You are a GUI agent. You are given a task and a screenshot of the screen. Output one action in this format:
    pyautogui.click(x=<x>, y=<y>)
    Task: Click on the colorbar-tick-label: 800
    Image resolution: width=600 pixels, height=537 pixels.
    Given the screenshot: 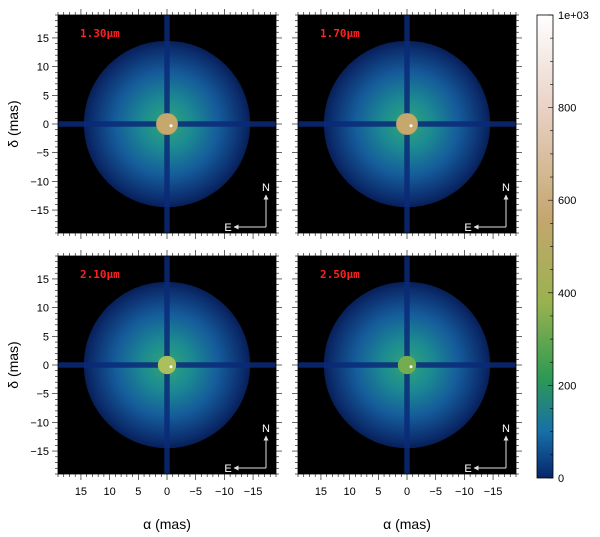 What is the action you would take?
    pyautogui.click(x=567, y=109)
    